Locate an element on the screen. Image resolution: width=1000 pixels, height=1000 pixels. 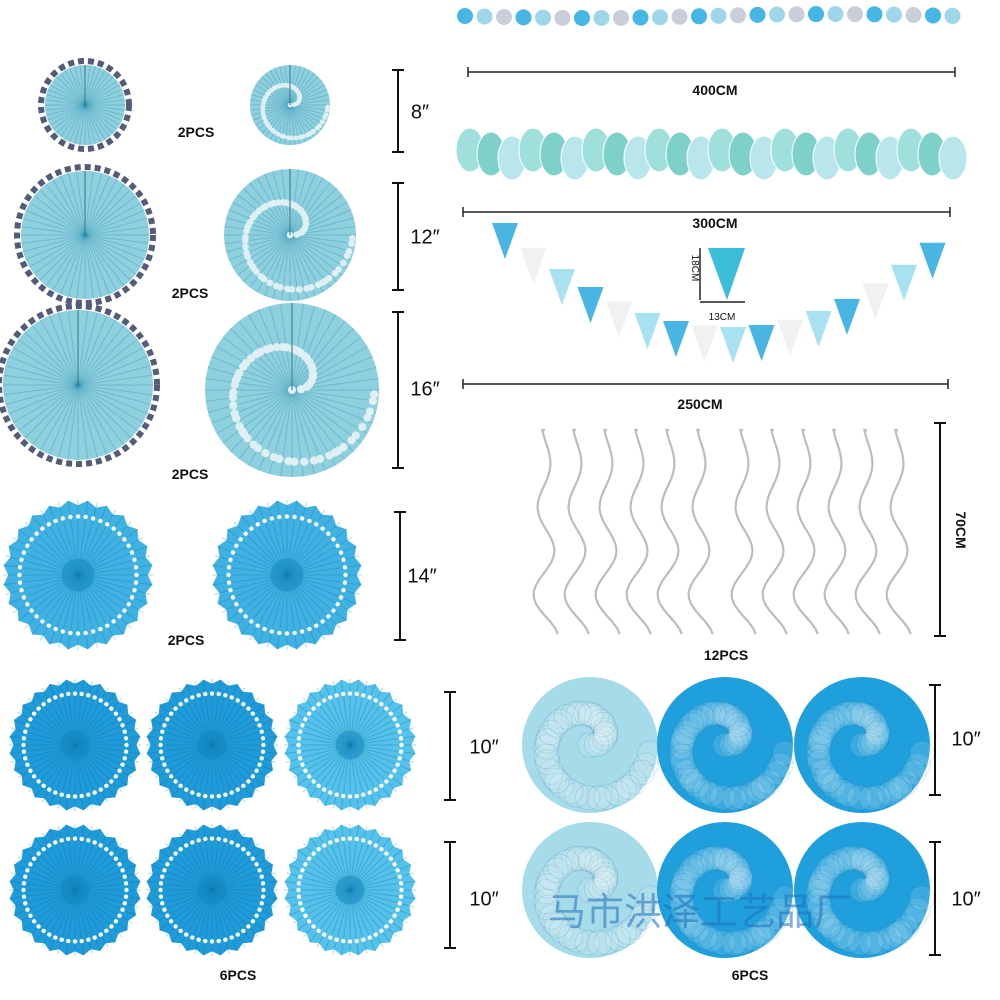
rosette-fan is located at coordinates (212, 890).